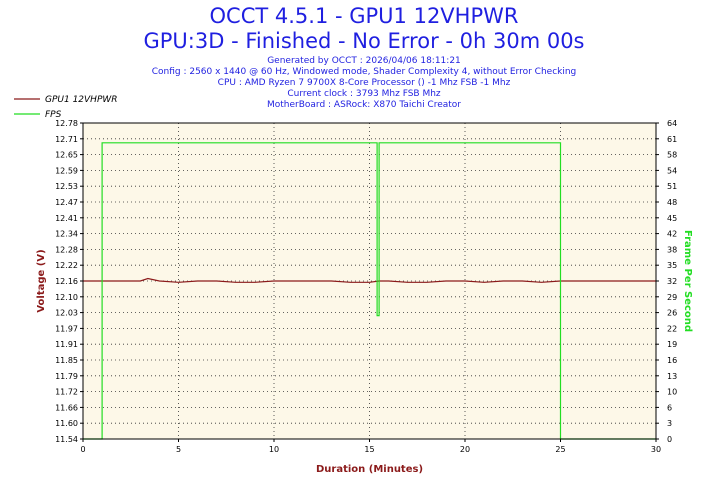 The height and width of the screenshot is (485, 728). Describe the element at coordinates (66, 423) in the screenshot. I see `y-tick-label: 11.60` at that location.